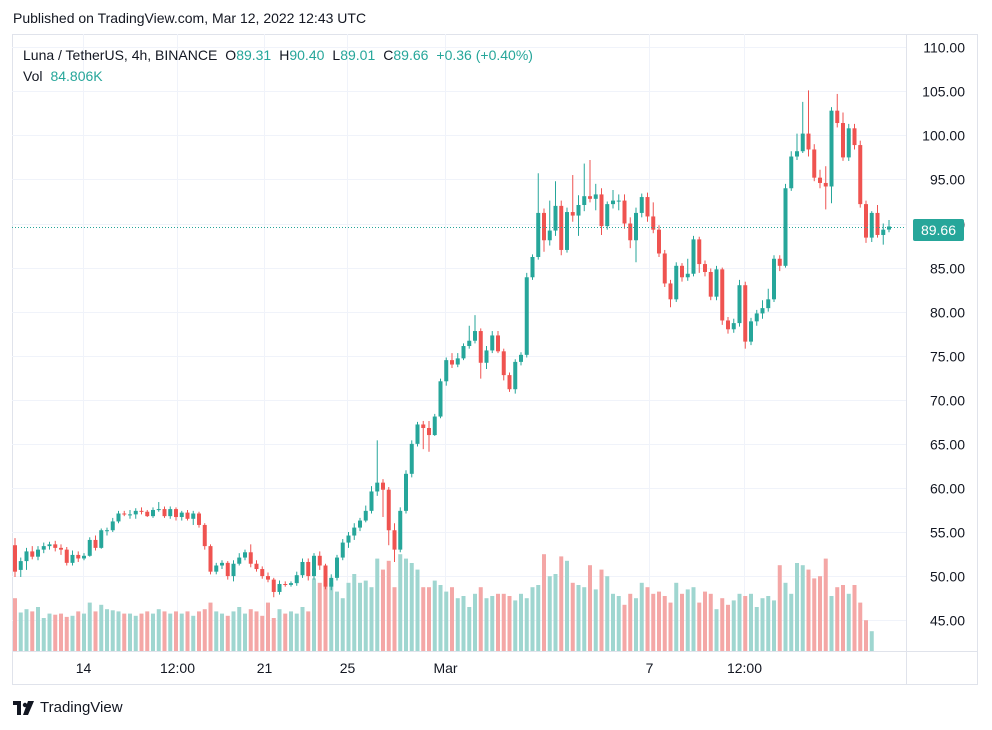  What do you see at coordinates (419, 668) in the screenshot?
I see `time-axis: 14 12:00 21 25 Mar 7 12:00` at bounding box center [419, 668].